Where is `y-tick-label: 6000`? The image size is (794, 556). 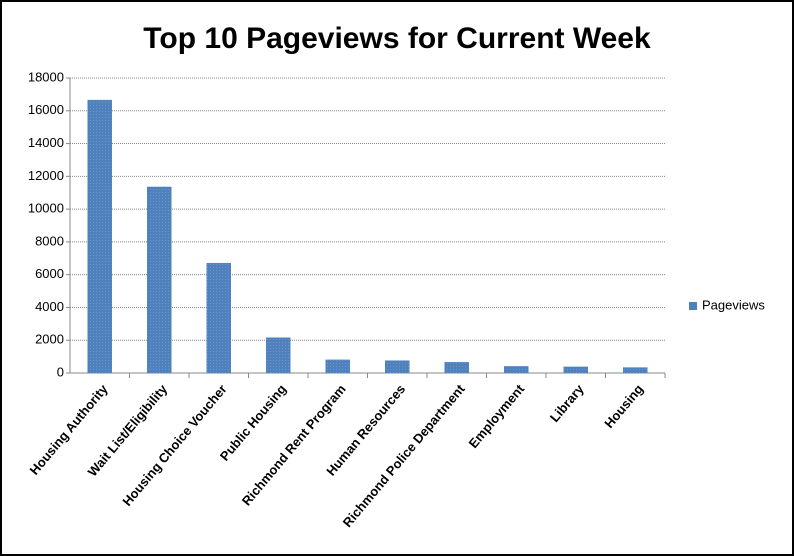 y-tick-label: 6000 is located at coordinates (49, 273).